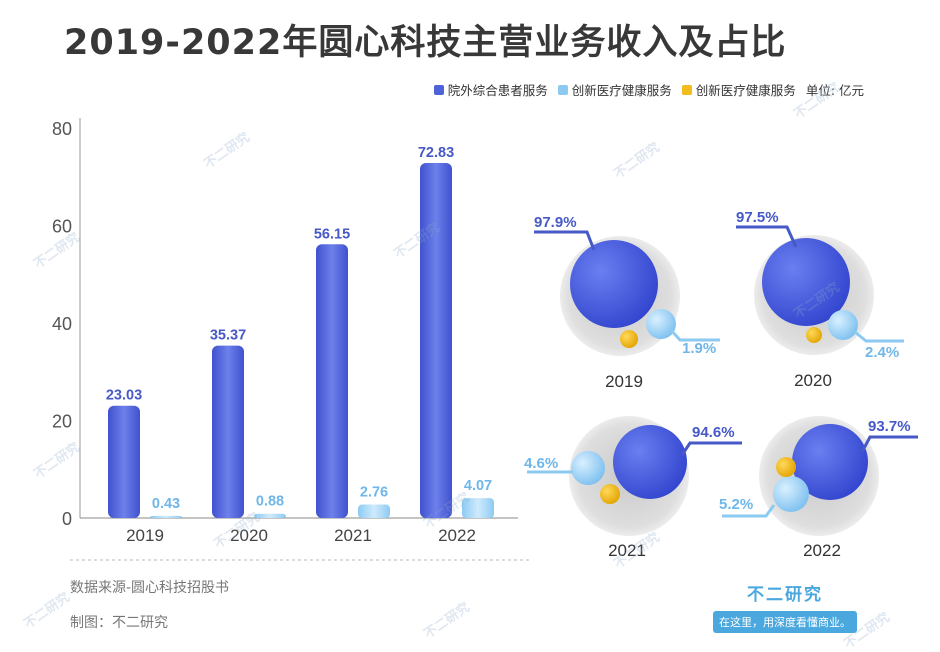 The height and width of the screenshot is (652, 940). Describe the element at coordinates (332, 234) in the screenshot. I see `bar-value-label: 56.15` at that location.